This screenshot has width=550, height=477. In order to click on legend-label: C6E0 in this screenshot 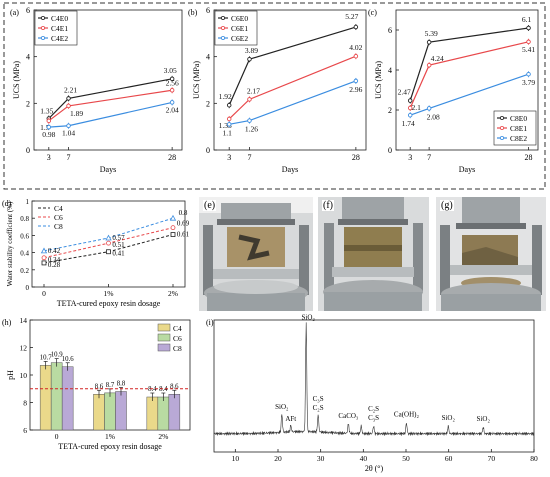, I will do `click(239, 18)`.